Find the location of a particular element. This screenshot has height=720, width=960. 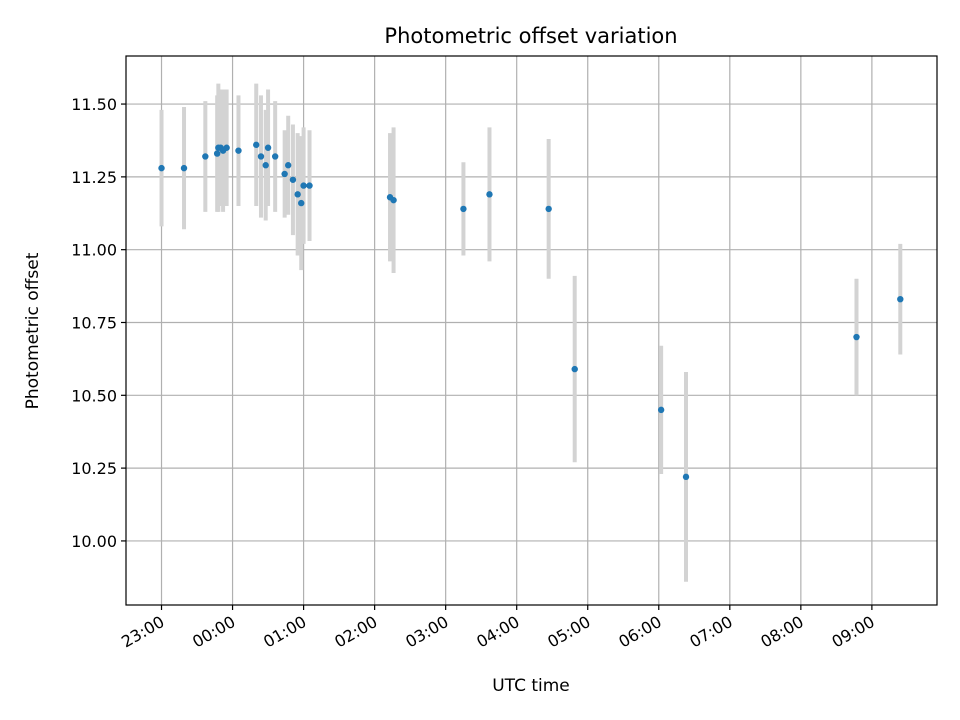

x-tick-label: 00:00 is located at coordinates (213, 632).